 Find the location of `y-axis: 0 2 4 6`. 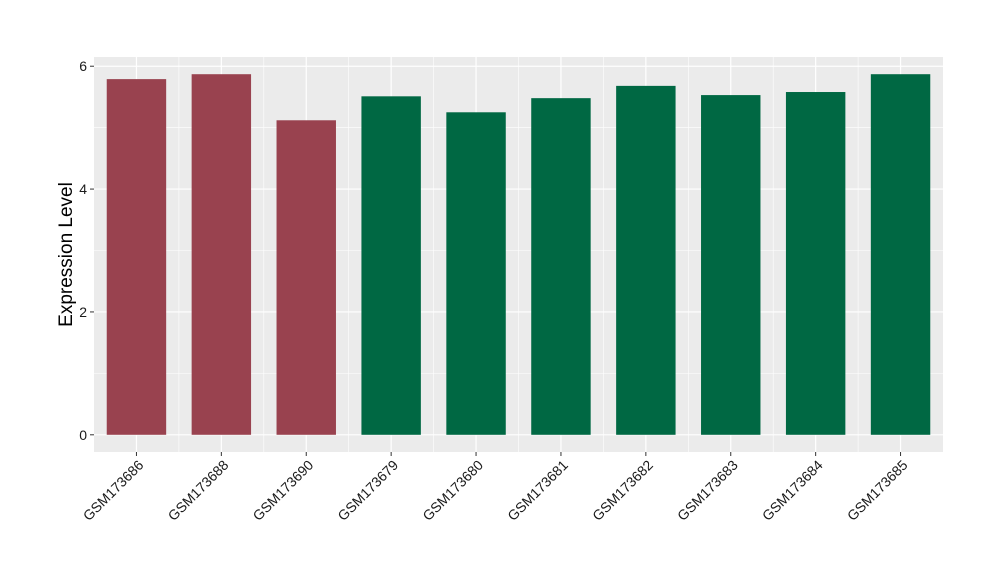

y-axis: 0 2 4 6 is located at coordinates (86, 250).